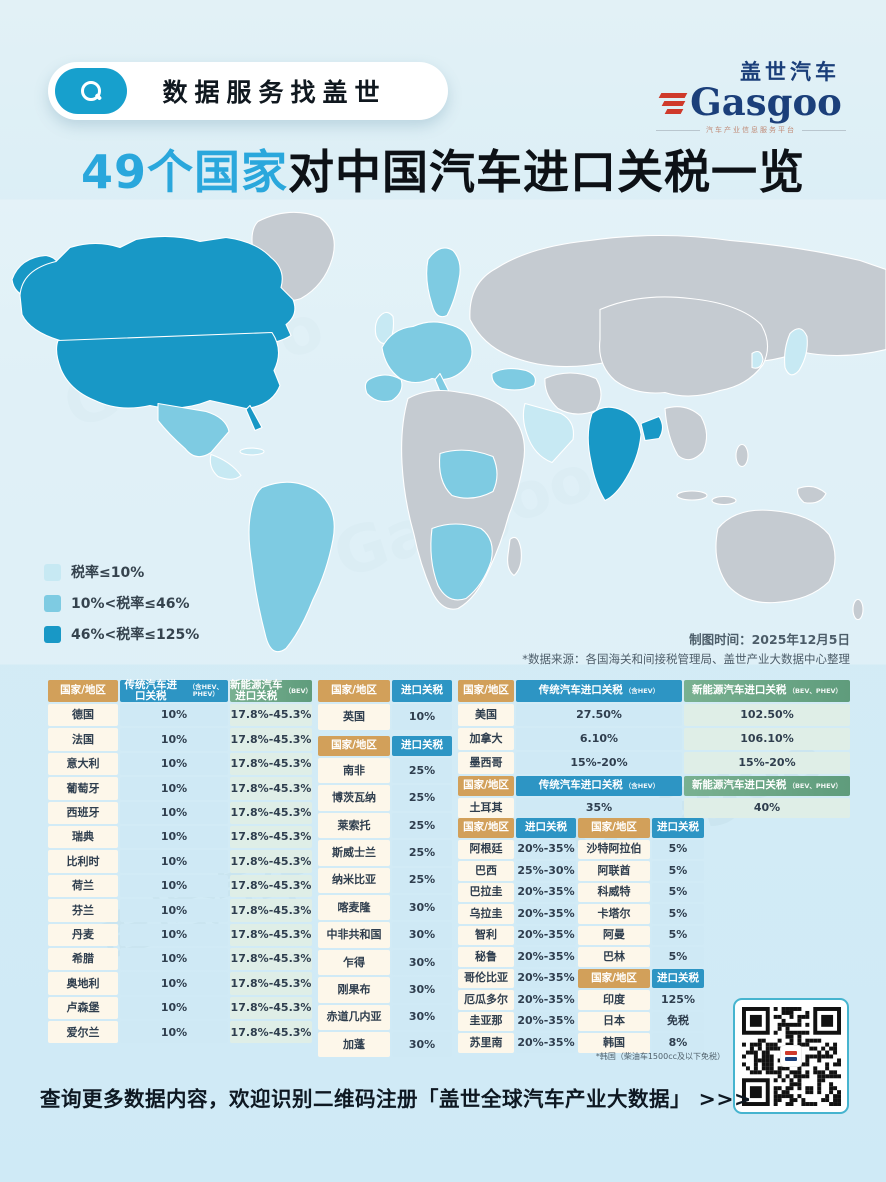 The height and width of the screenshot is (1182, 886). I want to click on region-iberia, so click(383, 388).